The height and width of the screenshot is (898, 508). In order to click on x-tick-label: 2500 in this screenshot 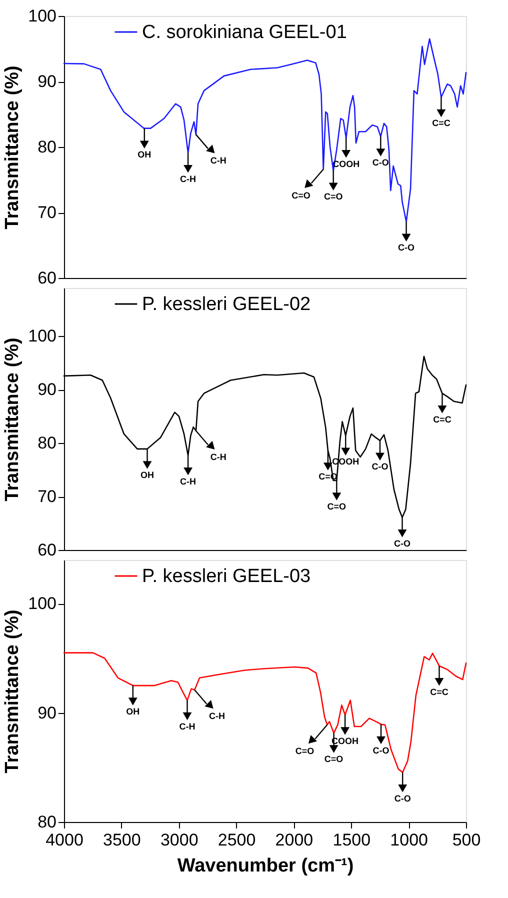, I will do `click(237, 840)`.